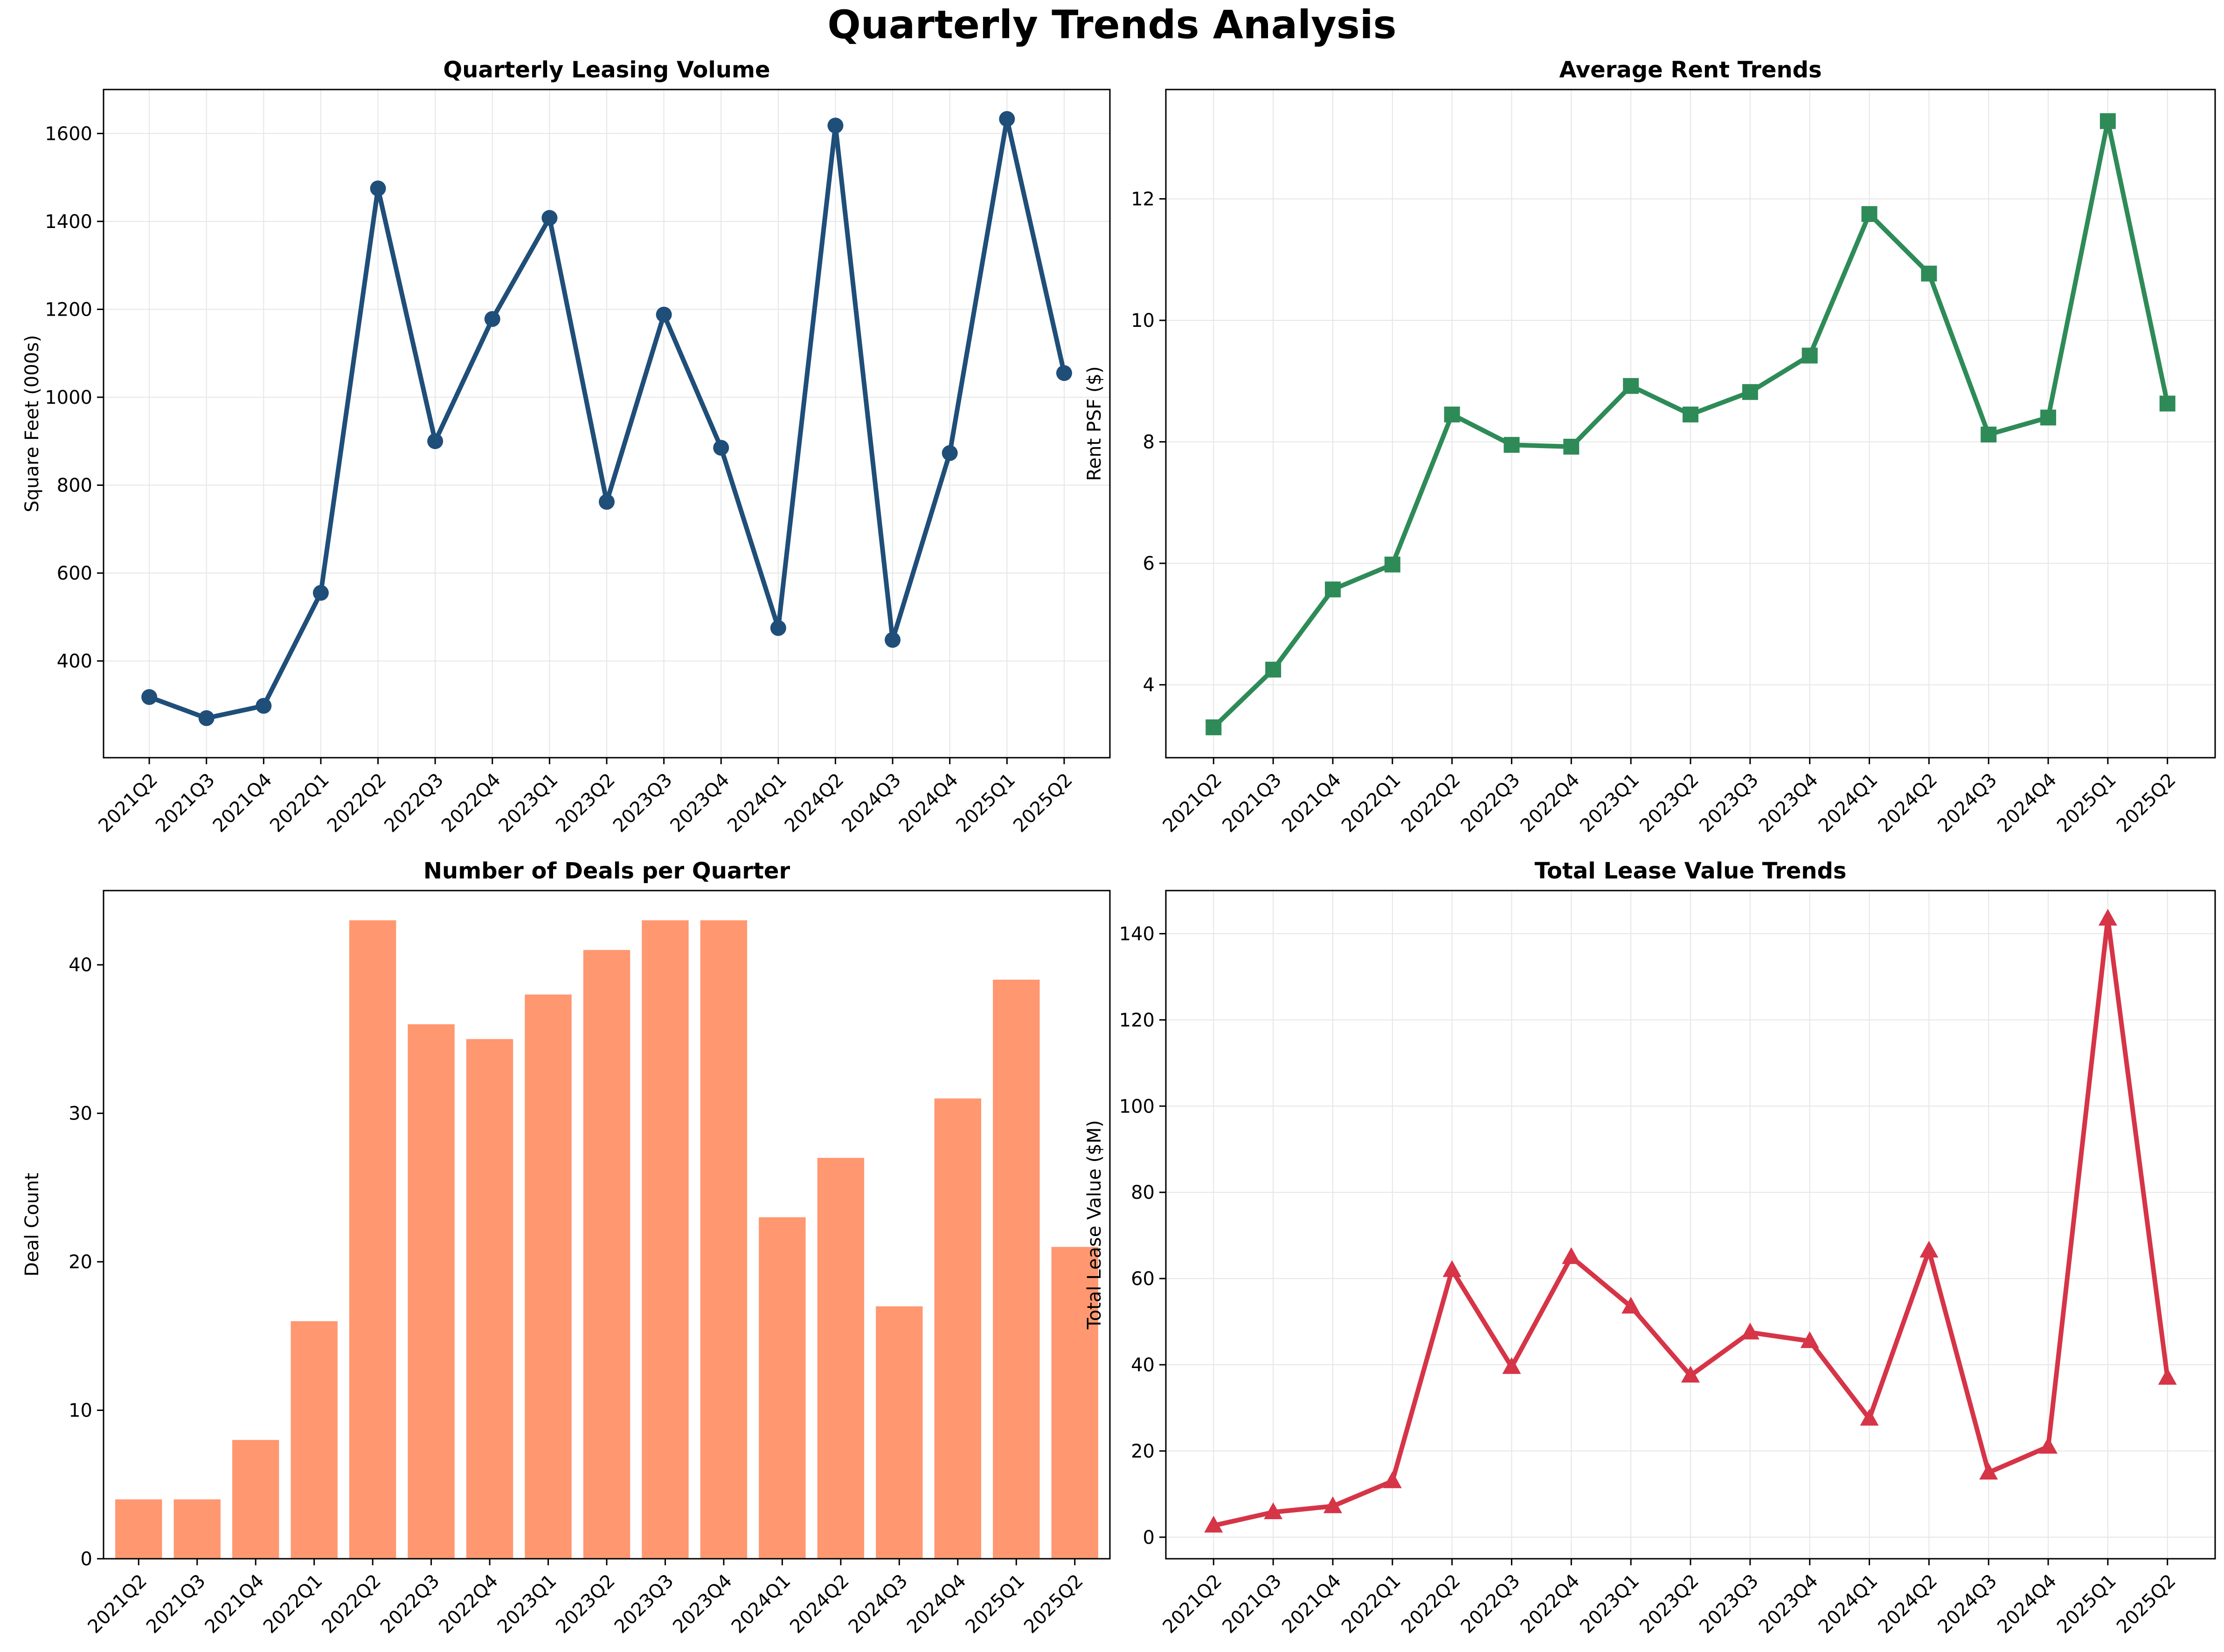 This screenshot has height=1652, width=2224. I want to click on y-tick-label: 30, so click(80, 1114).